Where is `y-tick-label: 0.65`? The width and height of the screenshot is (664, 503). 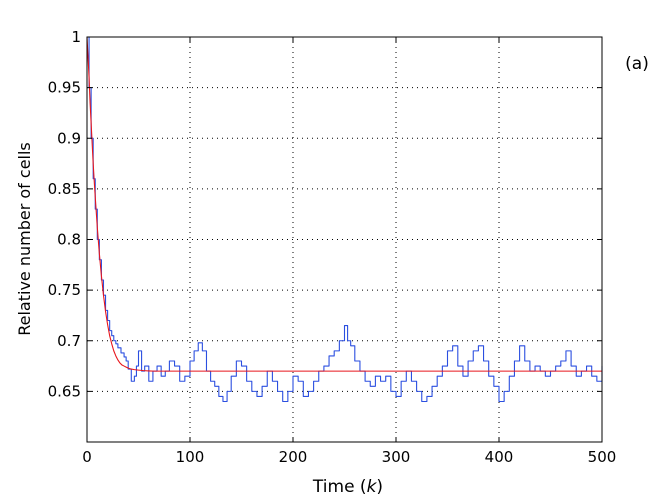
y-tick-label: 0.65 is located at coordinates (64, 391).